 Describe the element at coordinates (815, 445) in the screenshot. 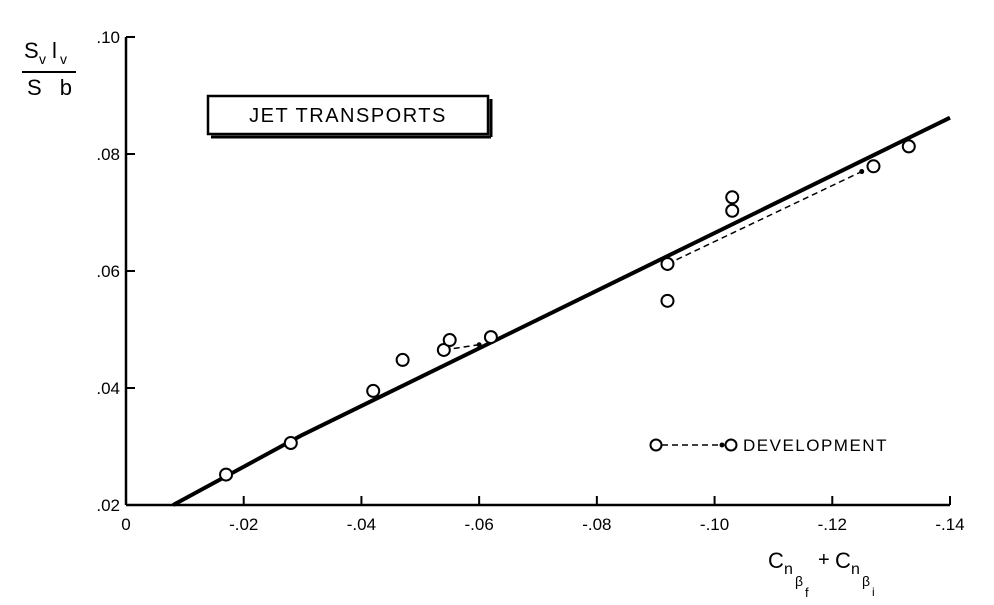

I see `legend-label: DEVELOPMENT` at that location.